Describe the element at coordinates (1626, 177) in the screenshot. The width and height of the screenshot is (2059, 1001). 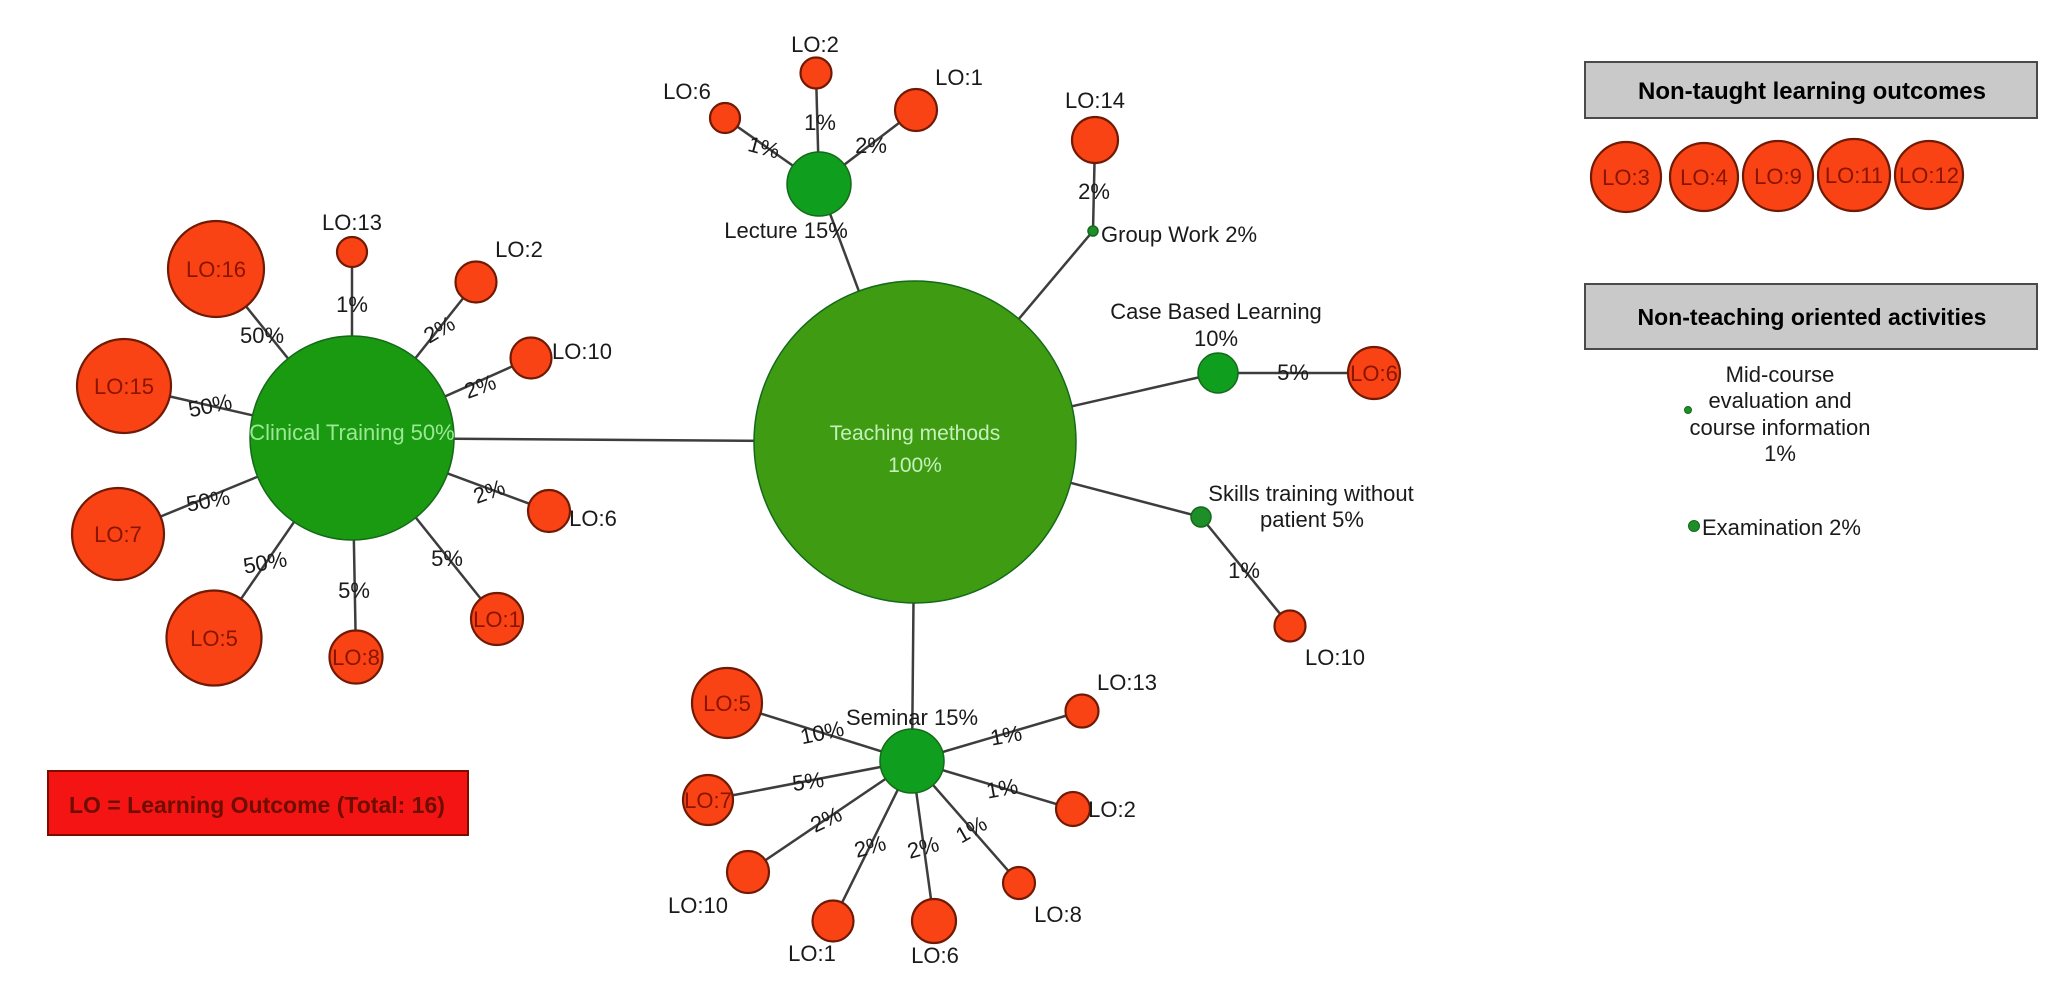
I see `svg-text: LO:3` at that location.